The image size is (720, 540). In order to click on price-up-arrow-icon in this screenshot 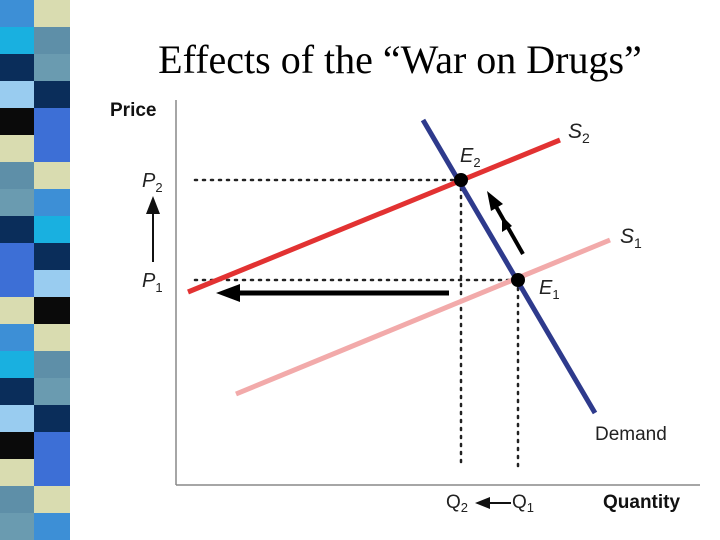, I will do `click(153, 229)`.